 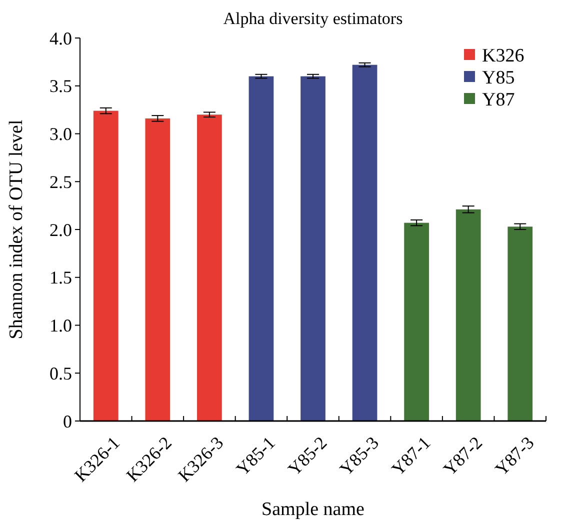 I want to click on y-tick-label: 2.5, so click(x=61, y=182).